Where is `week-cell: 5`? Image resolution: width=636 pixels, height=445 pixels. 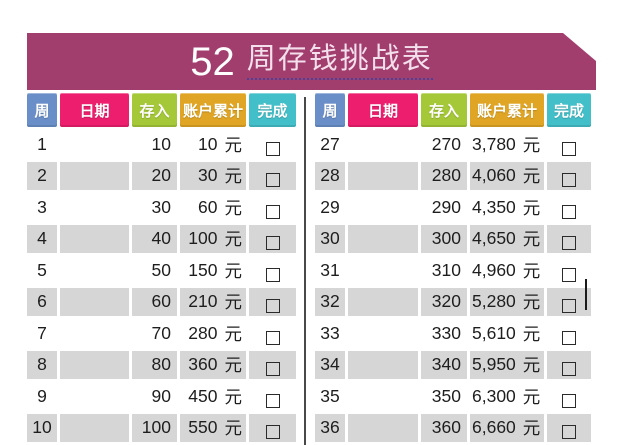
week-cell: 5 is located at coordinates (42, 269).